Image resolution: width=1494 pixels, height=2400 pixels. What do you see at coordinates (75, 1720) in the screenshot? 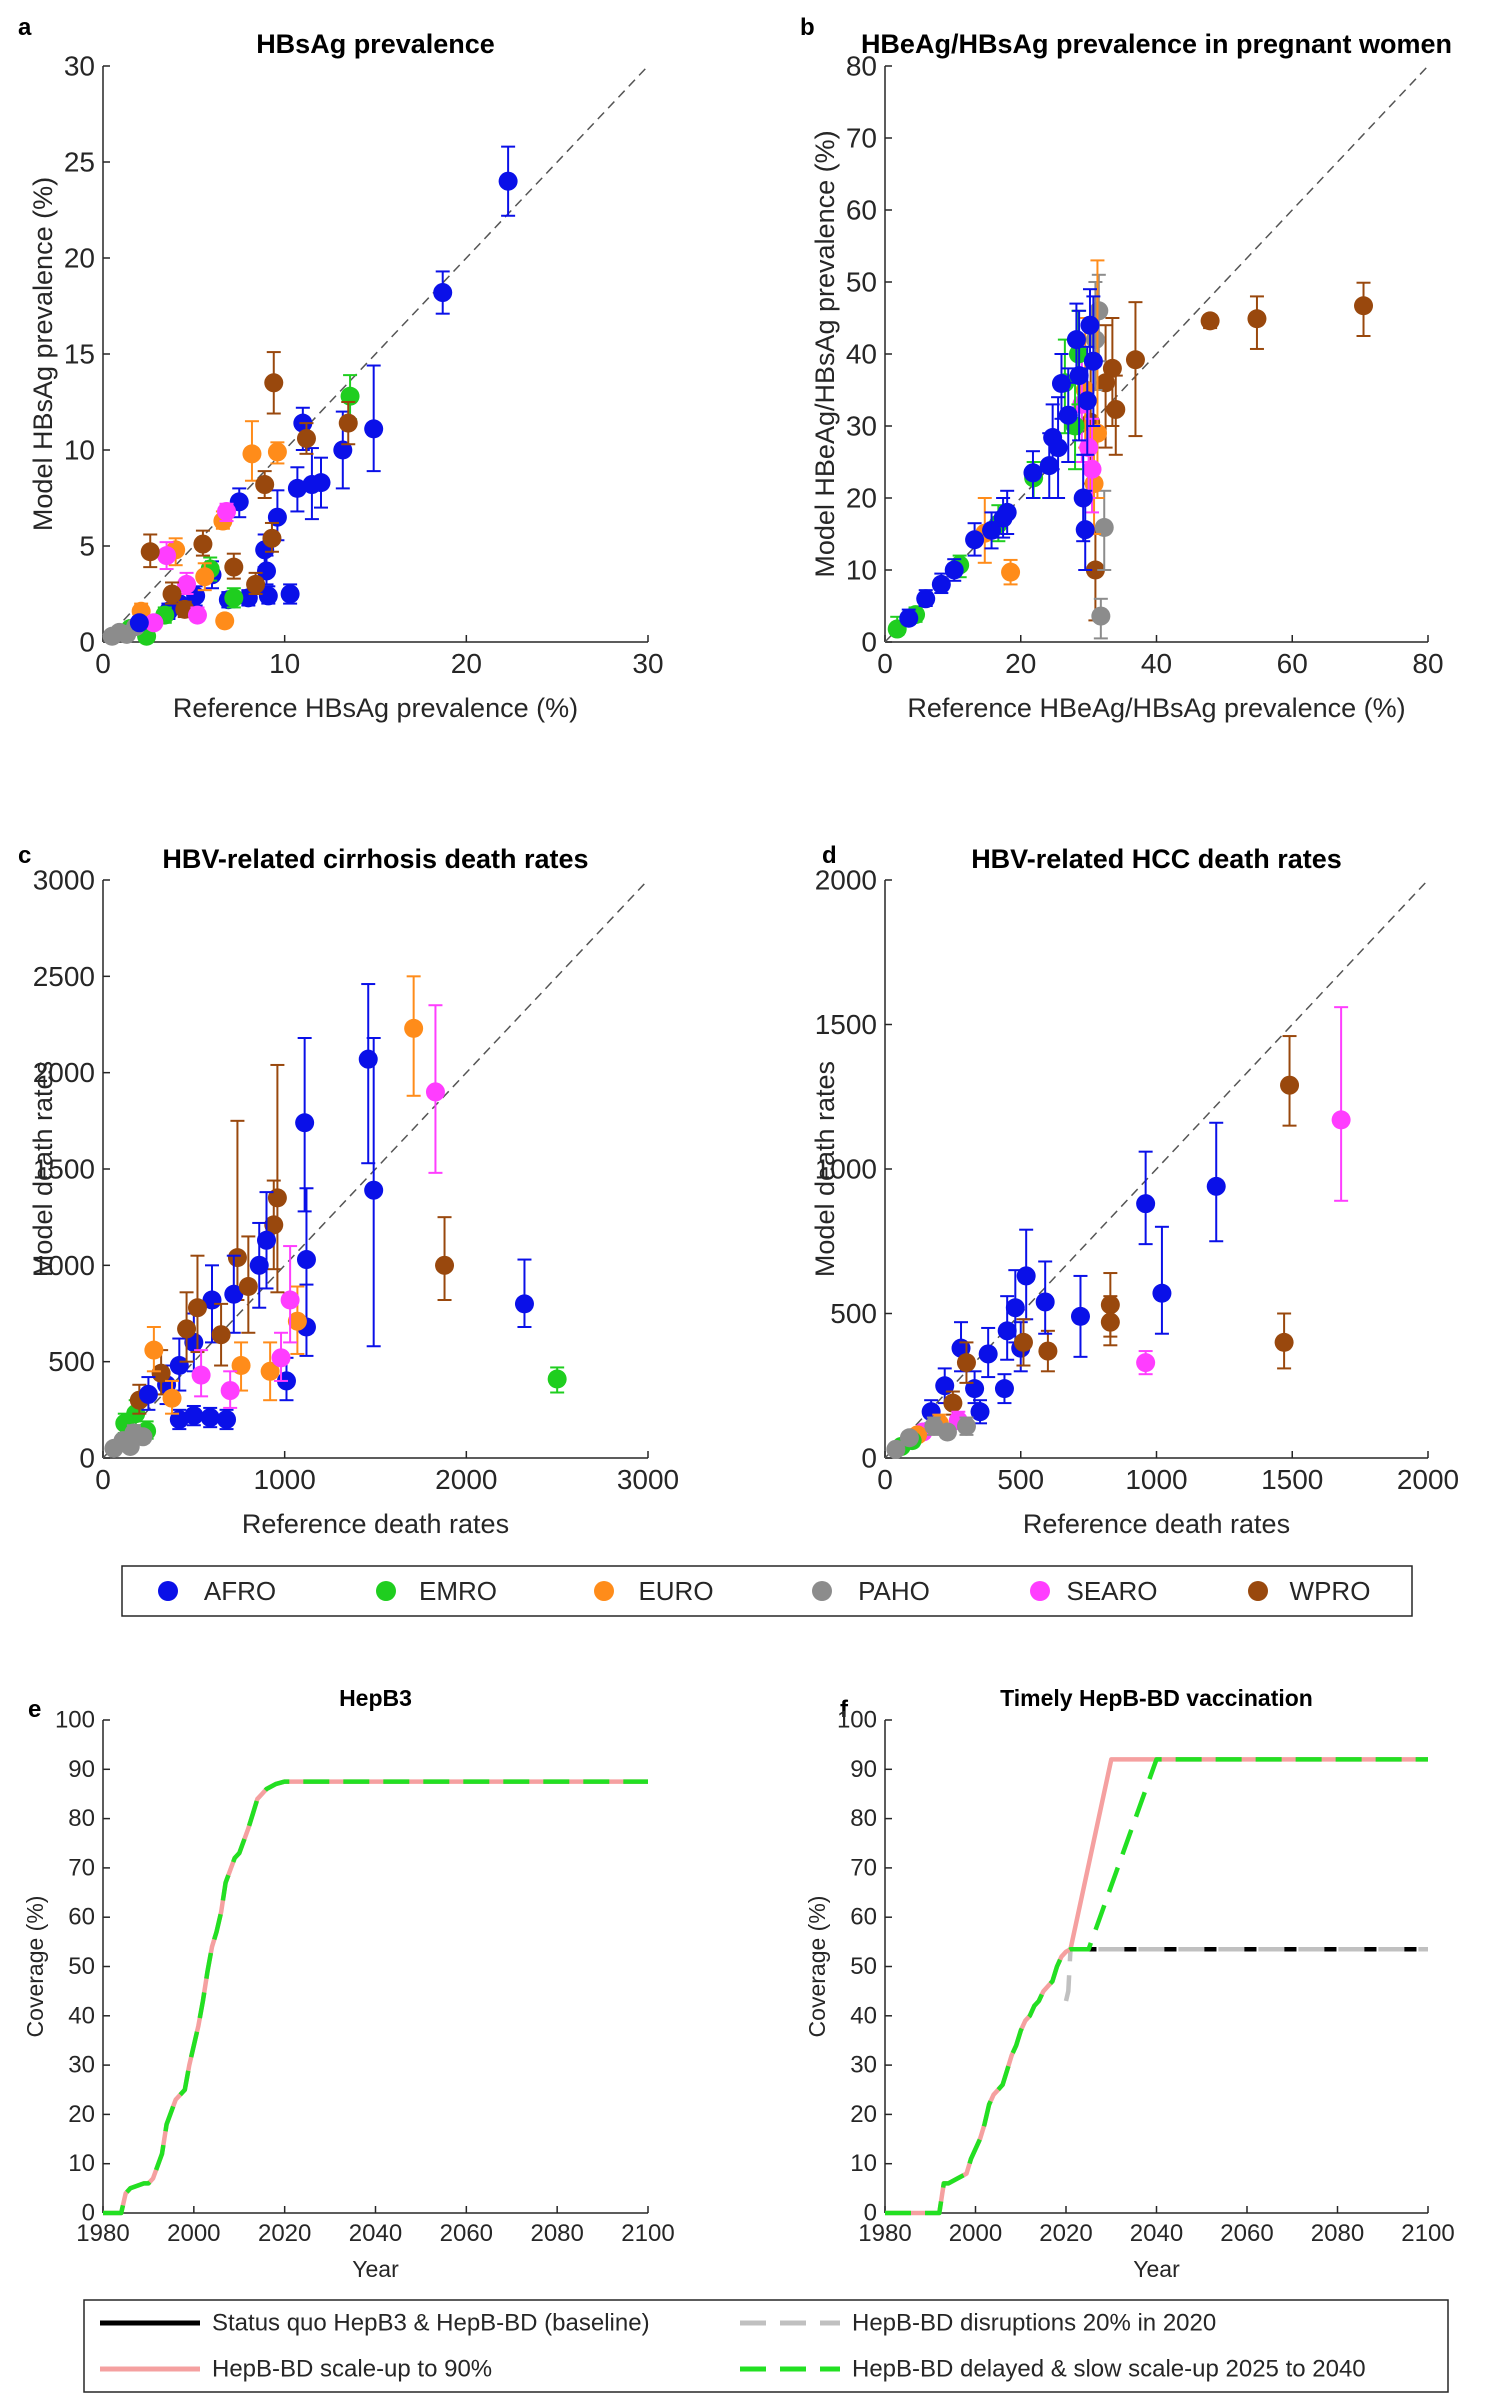
I see `y-tick-label: 100` at bounding box center [75, 1720].